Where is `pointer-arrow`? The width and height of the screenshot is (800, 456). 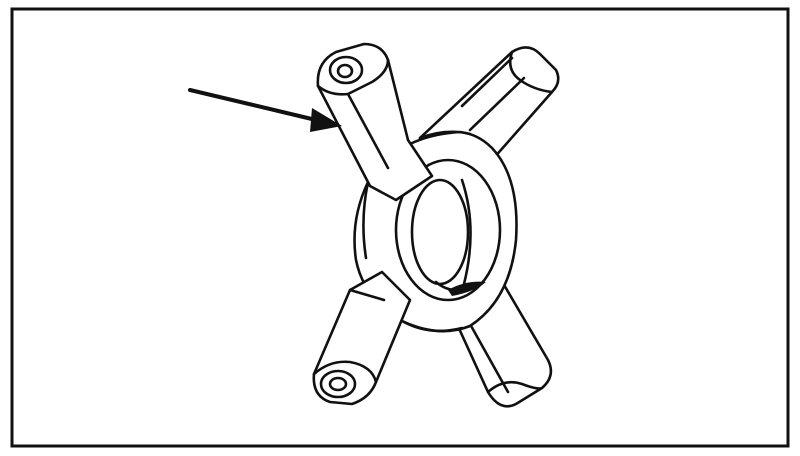 pointer-arrow is located at coordinates (265, 110).